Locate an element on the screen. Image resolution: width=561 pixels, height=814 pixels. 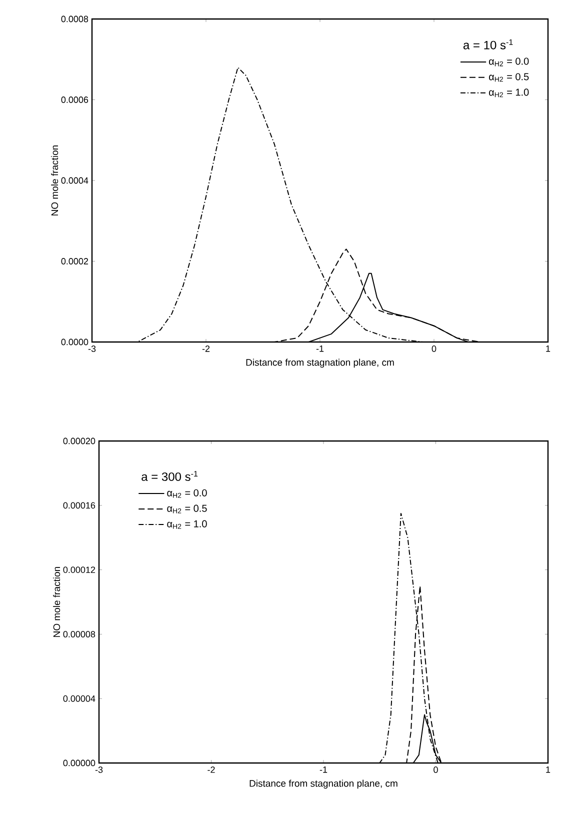
y-tick-label: 0.0000 is located at coordinates (74, 342).